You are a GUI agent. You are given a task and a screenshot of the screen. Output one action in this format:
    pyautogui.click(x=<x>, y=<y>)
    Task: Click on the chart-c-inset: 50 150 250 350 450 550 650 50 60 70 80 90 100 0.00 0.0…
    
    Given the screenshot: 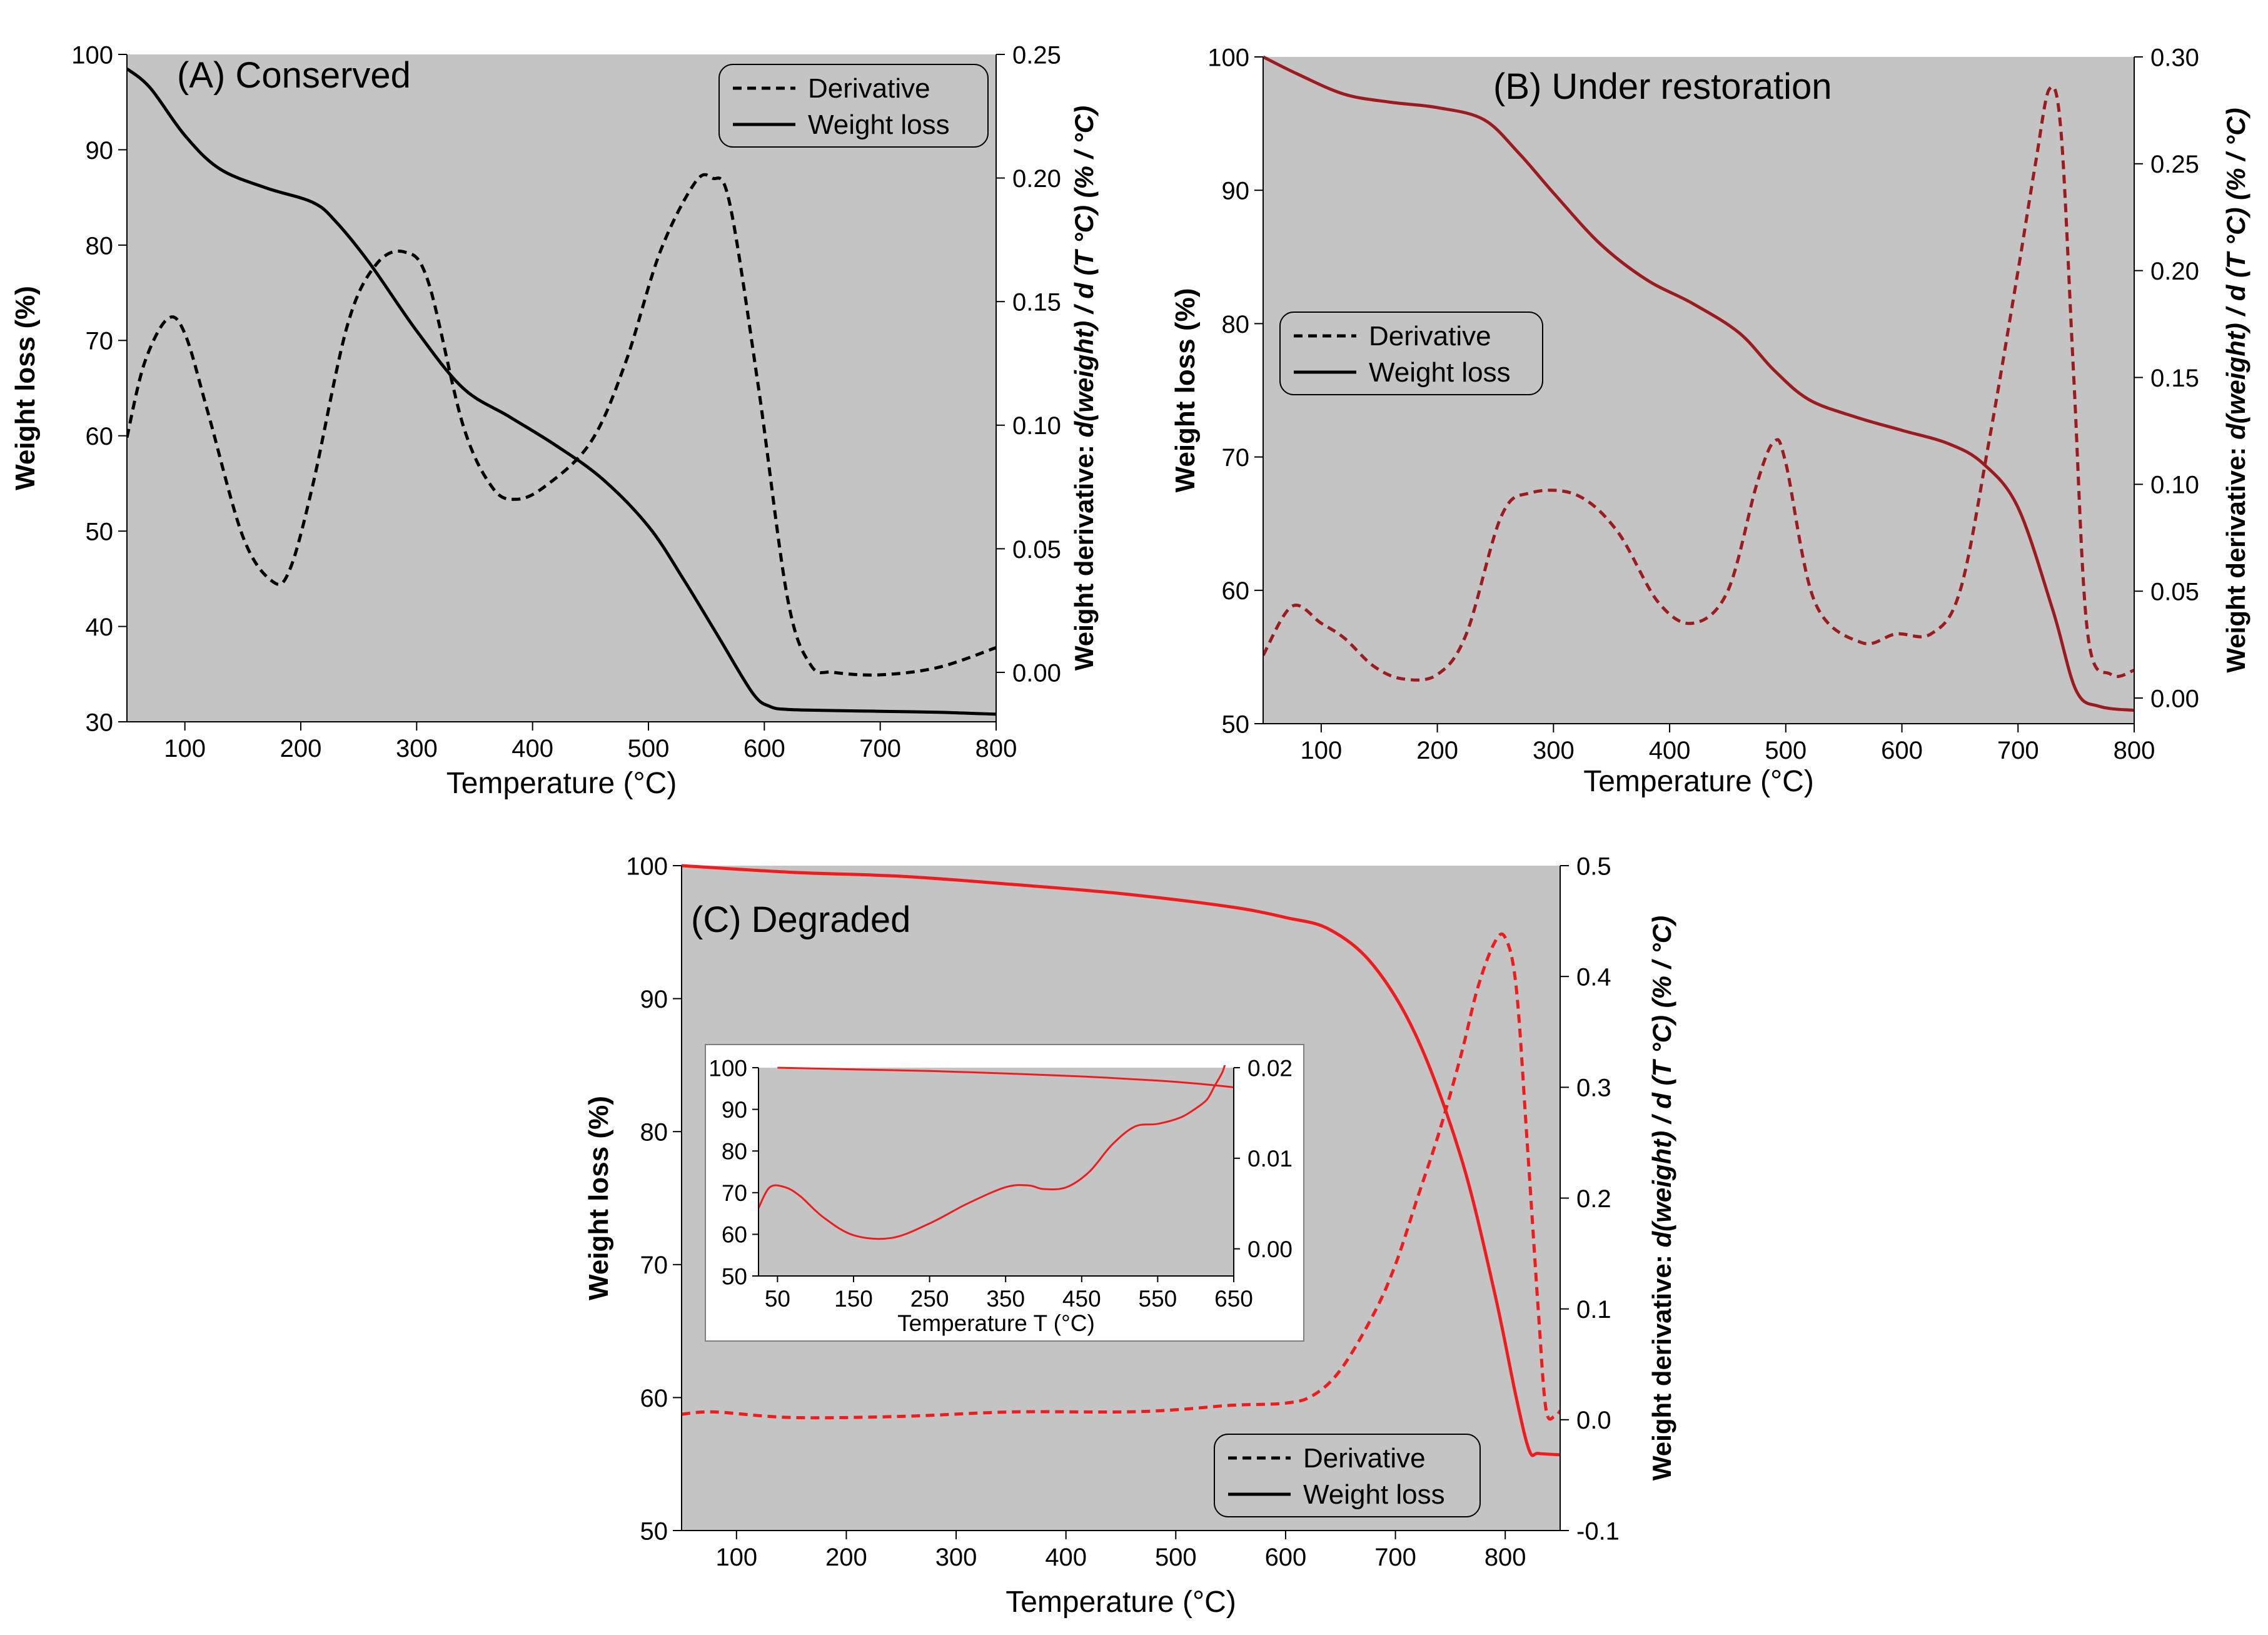 What is the action you would take?
    pyautogui.click(x=1005, y=1193)
    